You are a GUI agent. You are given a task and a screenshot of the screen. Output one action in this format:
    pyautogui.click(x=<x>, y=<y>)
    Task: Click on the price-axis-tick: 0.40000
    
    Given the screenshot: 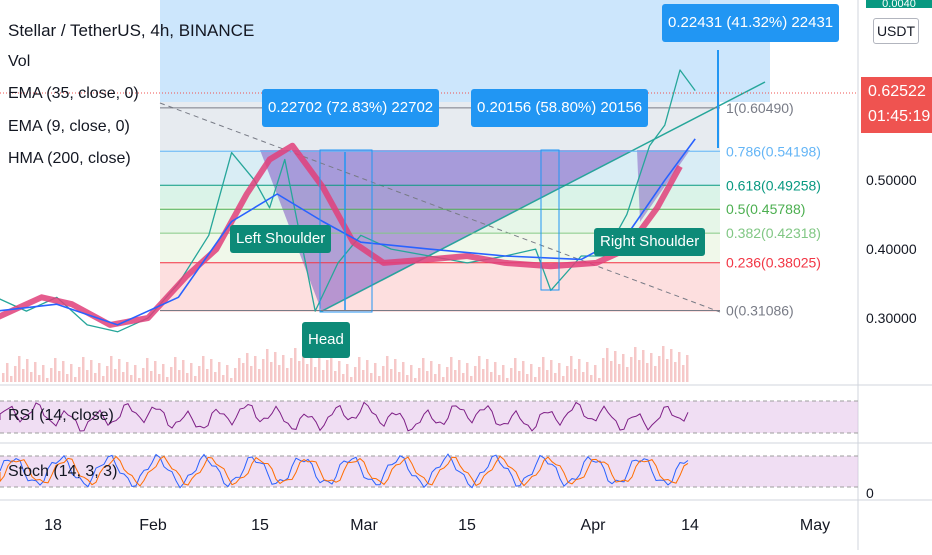 What is the action you would take?
    pyautogui.click(x=891, y=249)
    